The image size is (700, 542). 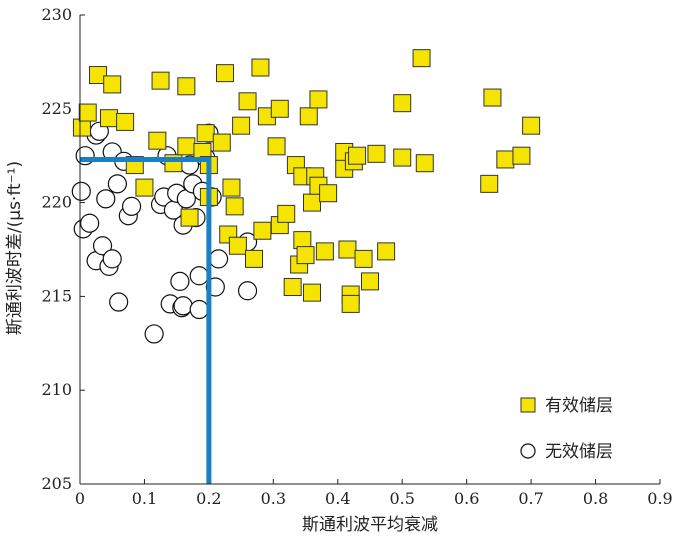 I want to click on x-axis-ticks: 0 0.1 0.2 0.3 0.4 0.5 0.6 0.7 0.8 0.9, so click(x=374, y=493).